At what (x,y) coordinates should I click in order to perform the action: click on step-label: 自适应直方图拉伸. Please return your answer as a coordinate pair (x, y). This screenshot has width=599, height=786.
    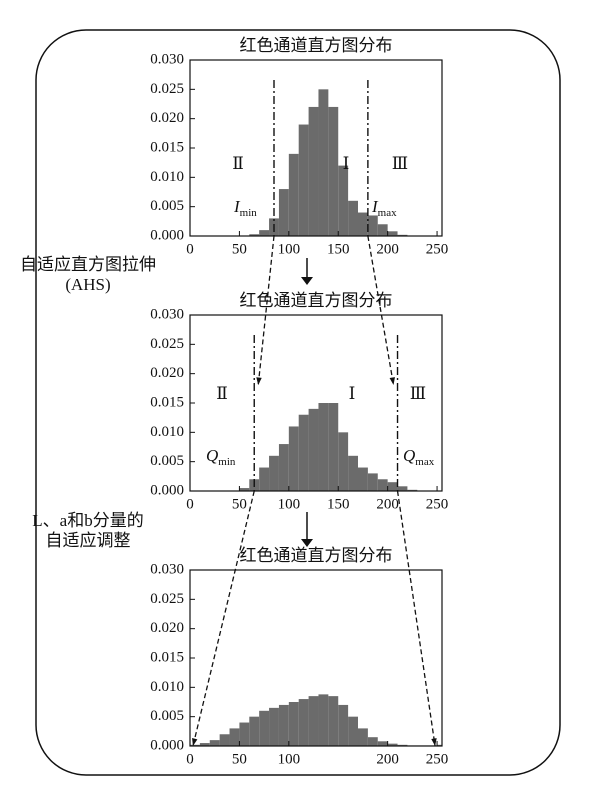
    Looking at the image, I should click on (88, 264).